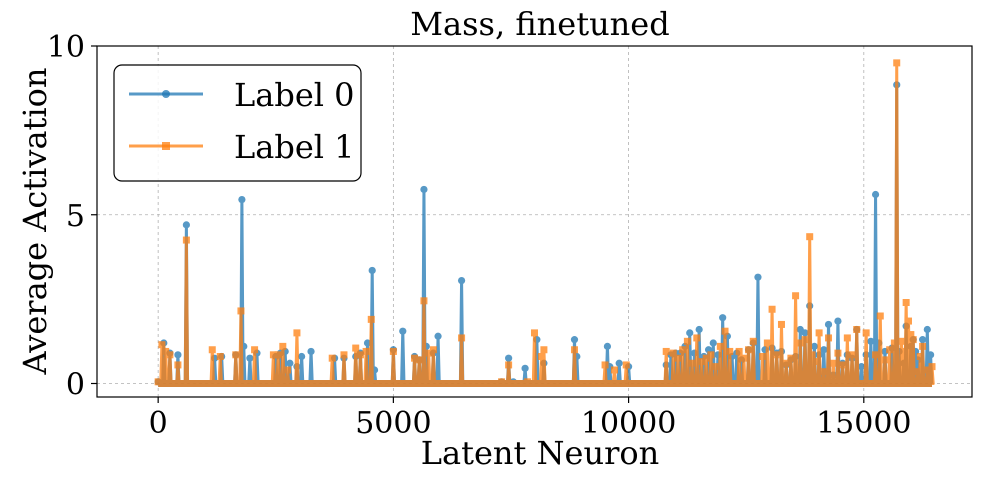  What do you see at coordinates (539, 24) in the screenshot?
I see `chart-title: Mass, finetuned` at bounding box center [539, 24].